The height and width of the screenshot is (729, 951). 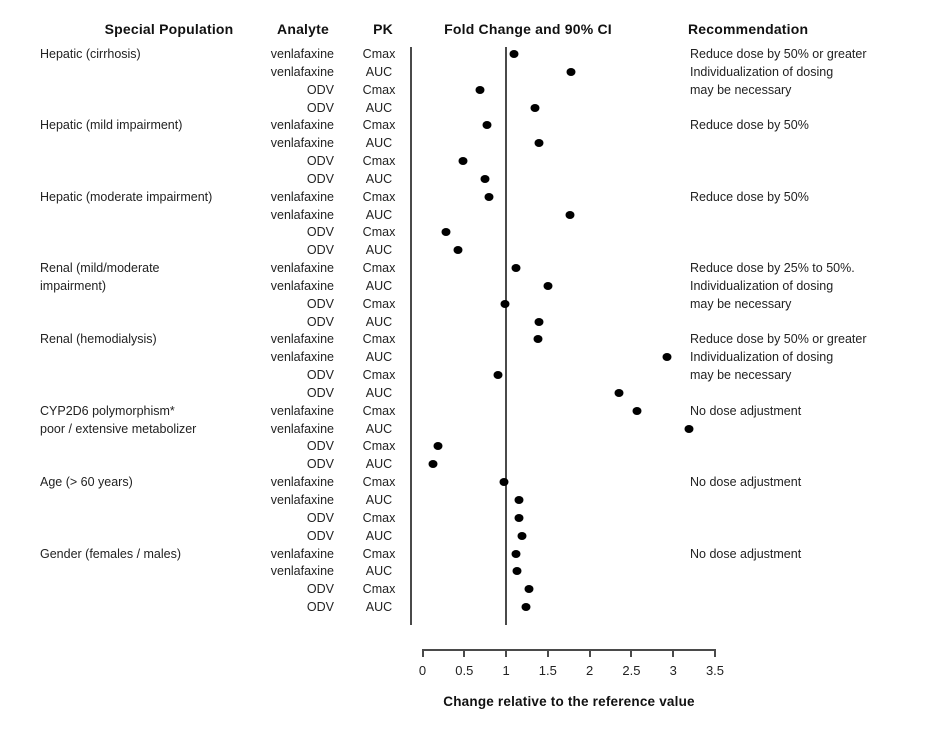 I want to click on x-axis-tick-label: 3.5, so click(x=715, y=670).